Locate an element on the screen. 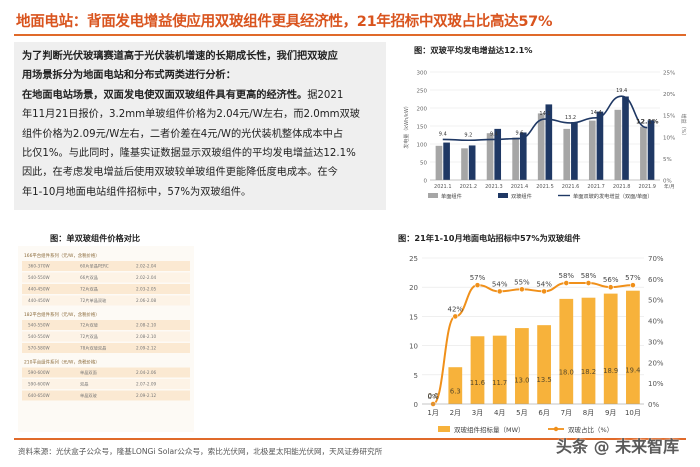 This screenshot has width=700, height=467. chart1-legend-bifacial: 双玻组件 is located at coordinates (521, 196).